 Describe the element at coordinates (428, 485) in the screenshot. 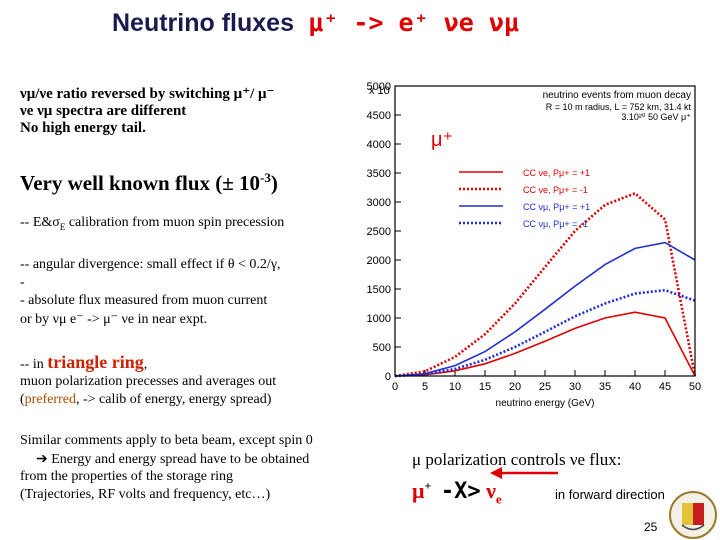

I see `mu-sup: +` at that location.